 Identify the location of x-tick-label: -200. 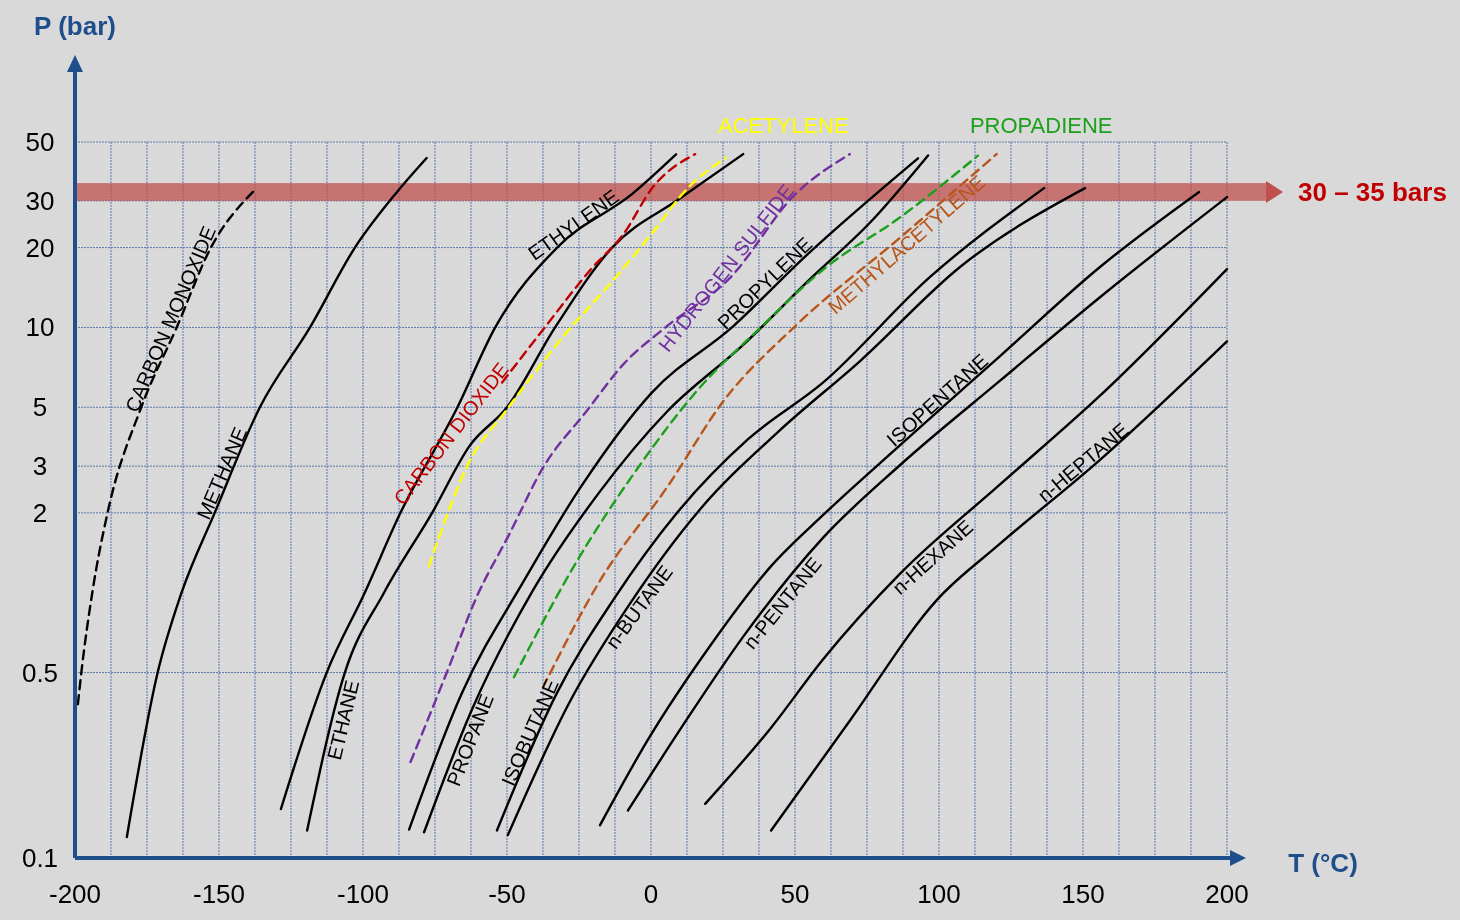
(75, 894).